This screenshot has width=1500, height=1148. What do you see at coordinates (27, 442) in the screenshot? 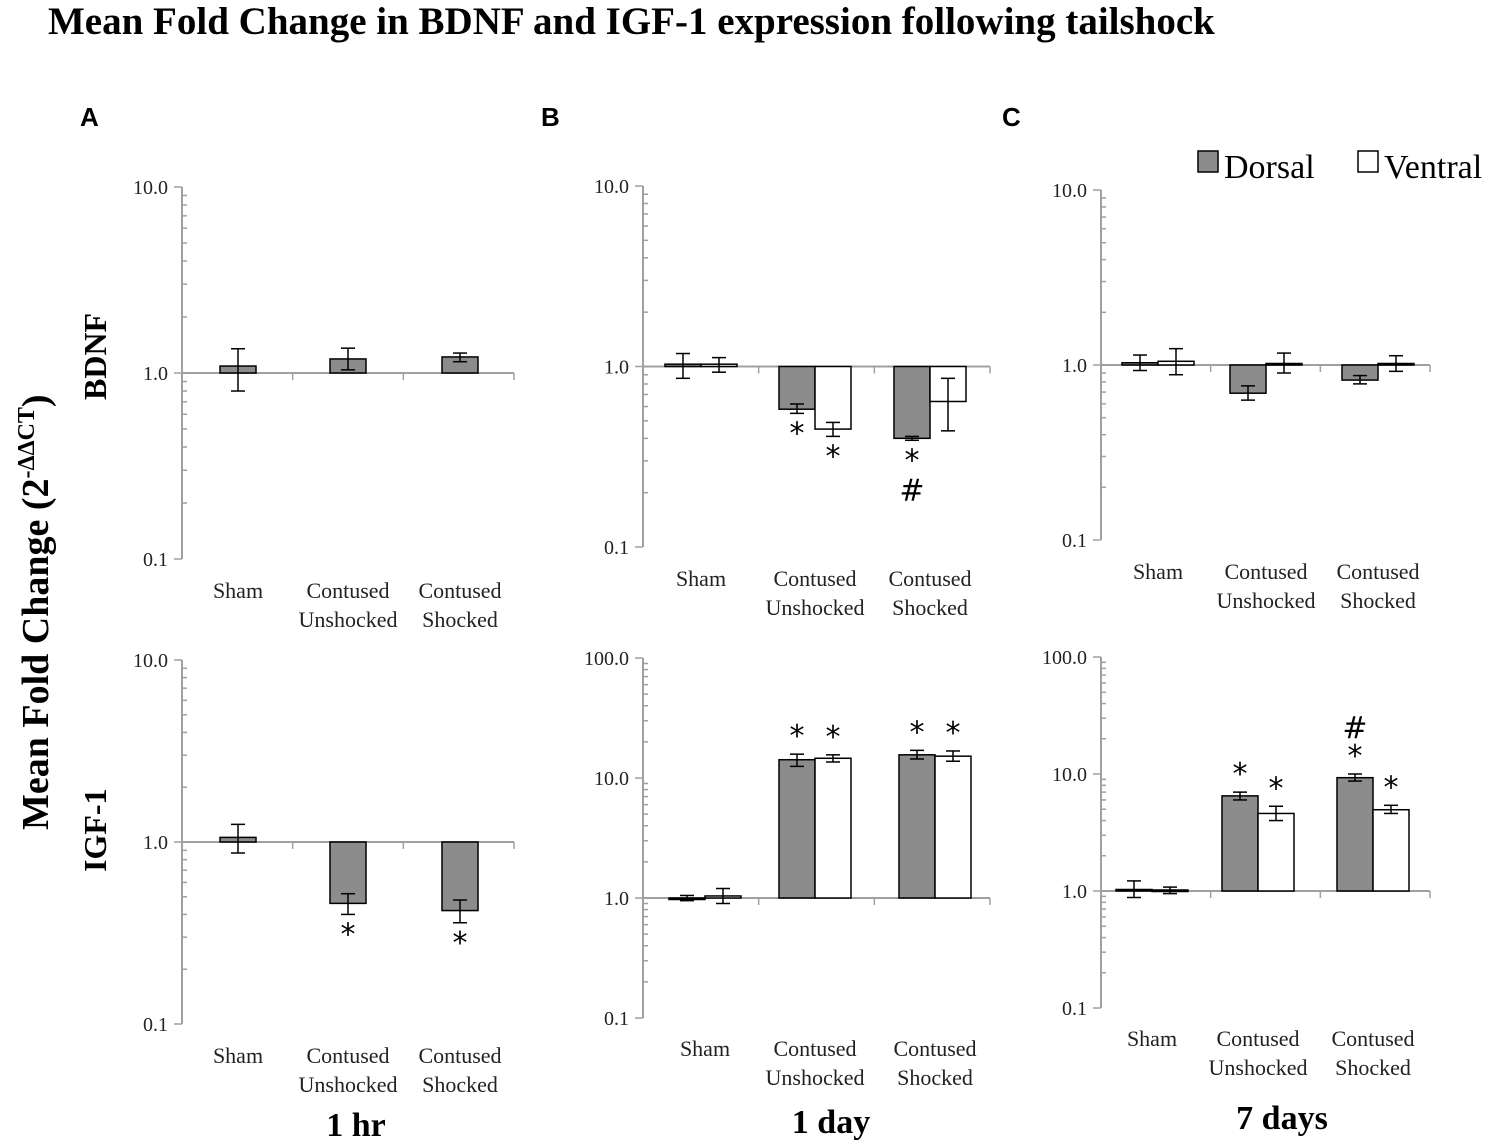
I see `y-axis-label-superscript: -ΔΔCT` at bounding box center [27, 442].